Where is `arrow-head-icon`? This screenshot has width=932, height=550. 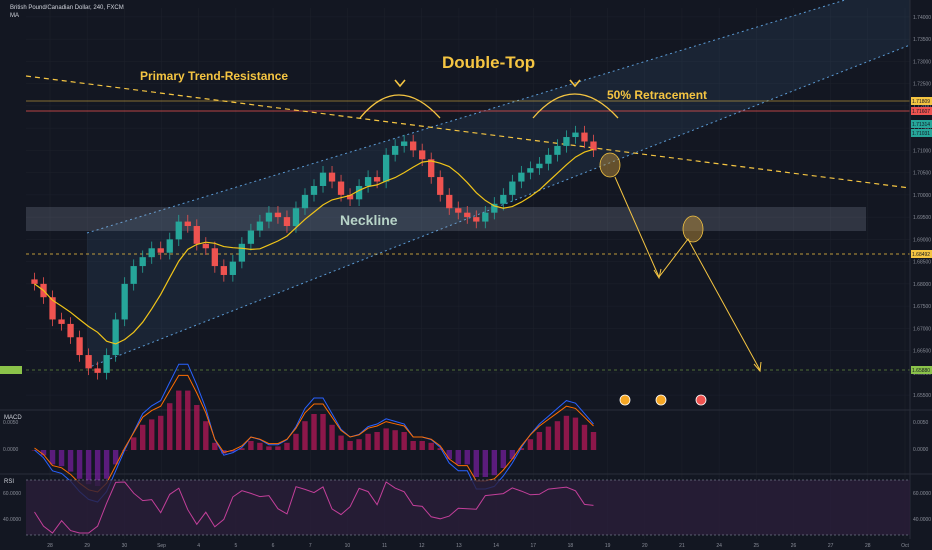 arrow-head-icon is located at coordinates (657, 274).